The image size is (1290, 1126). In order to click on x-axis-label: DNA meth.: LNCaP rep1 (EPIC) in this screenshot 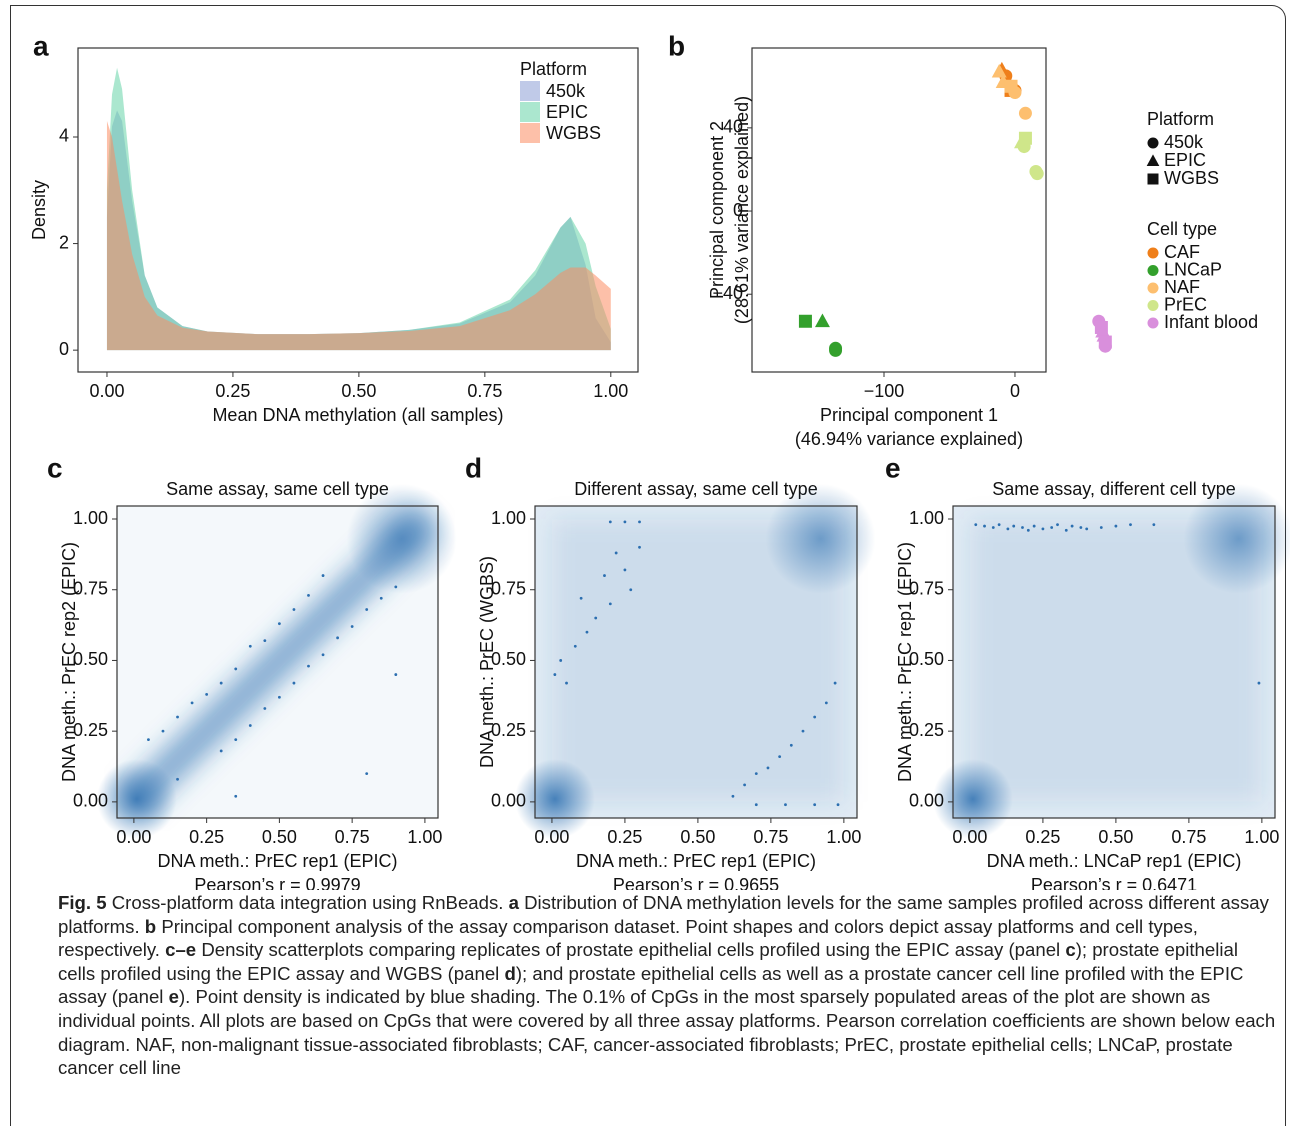, I will do `click(1114, 861)`.